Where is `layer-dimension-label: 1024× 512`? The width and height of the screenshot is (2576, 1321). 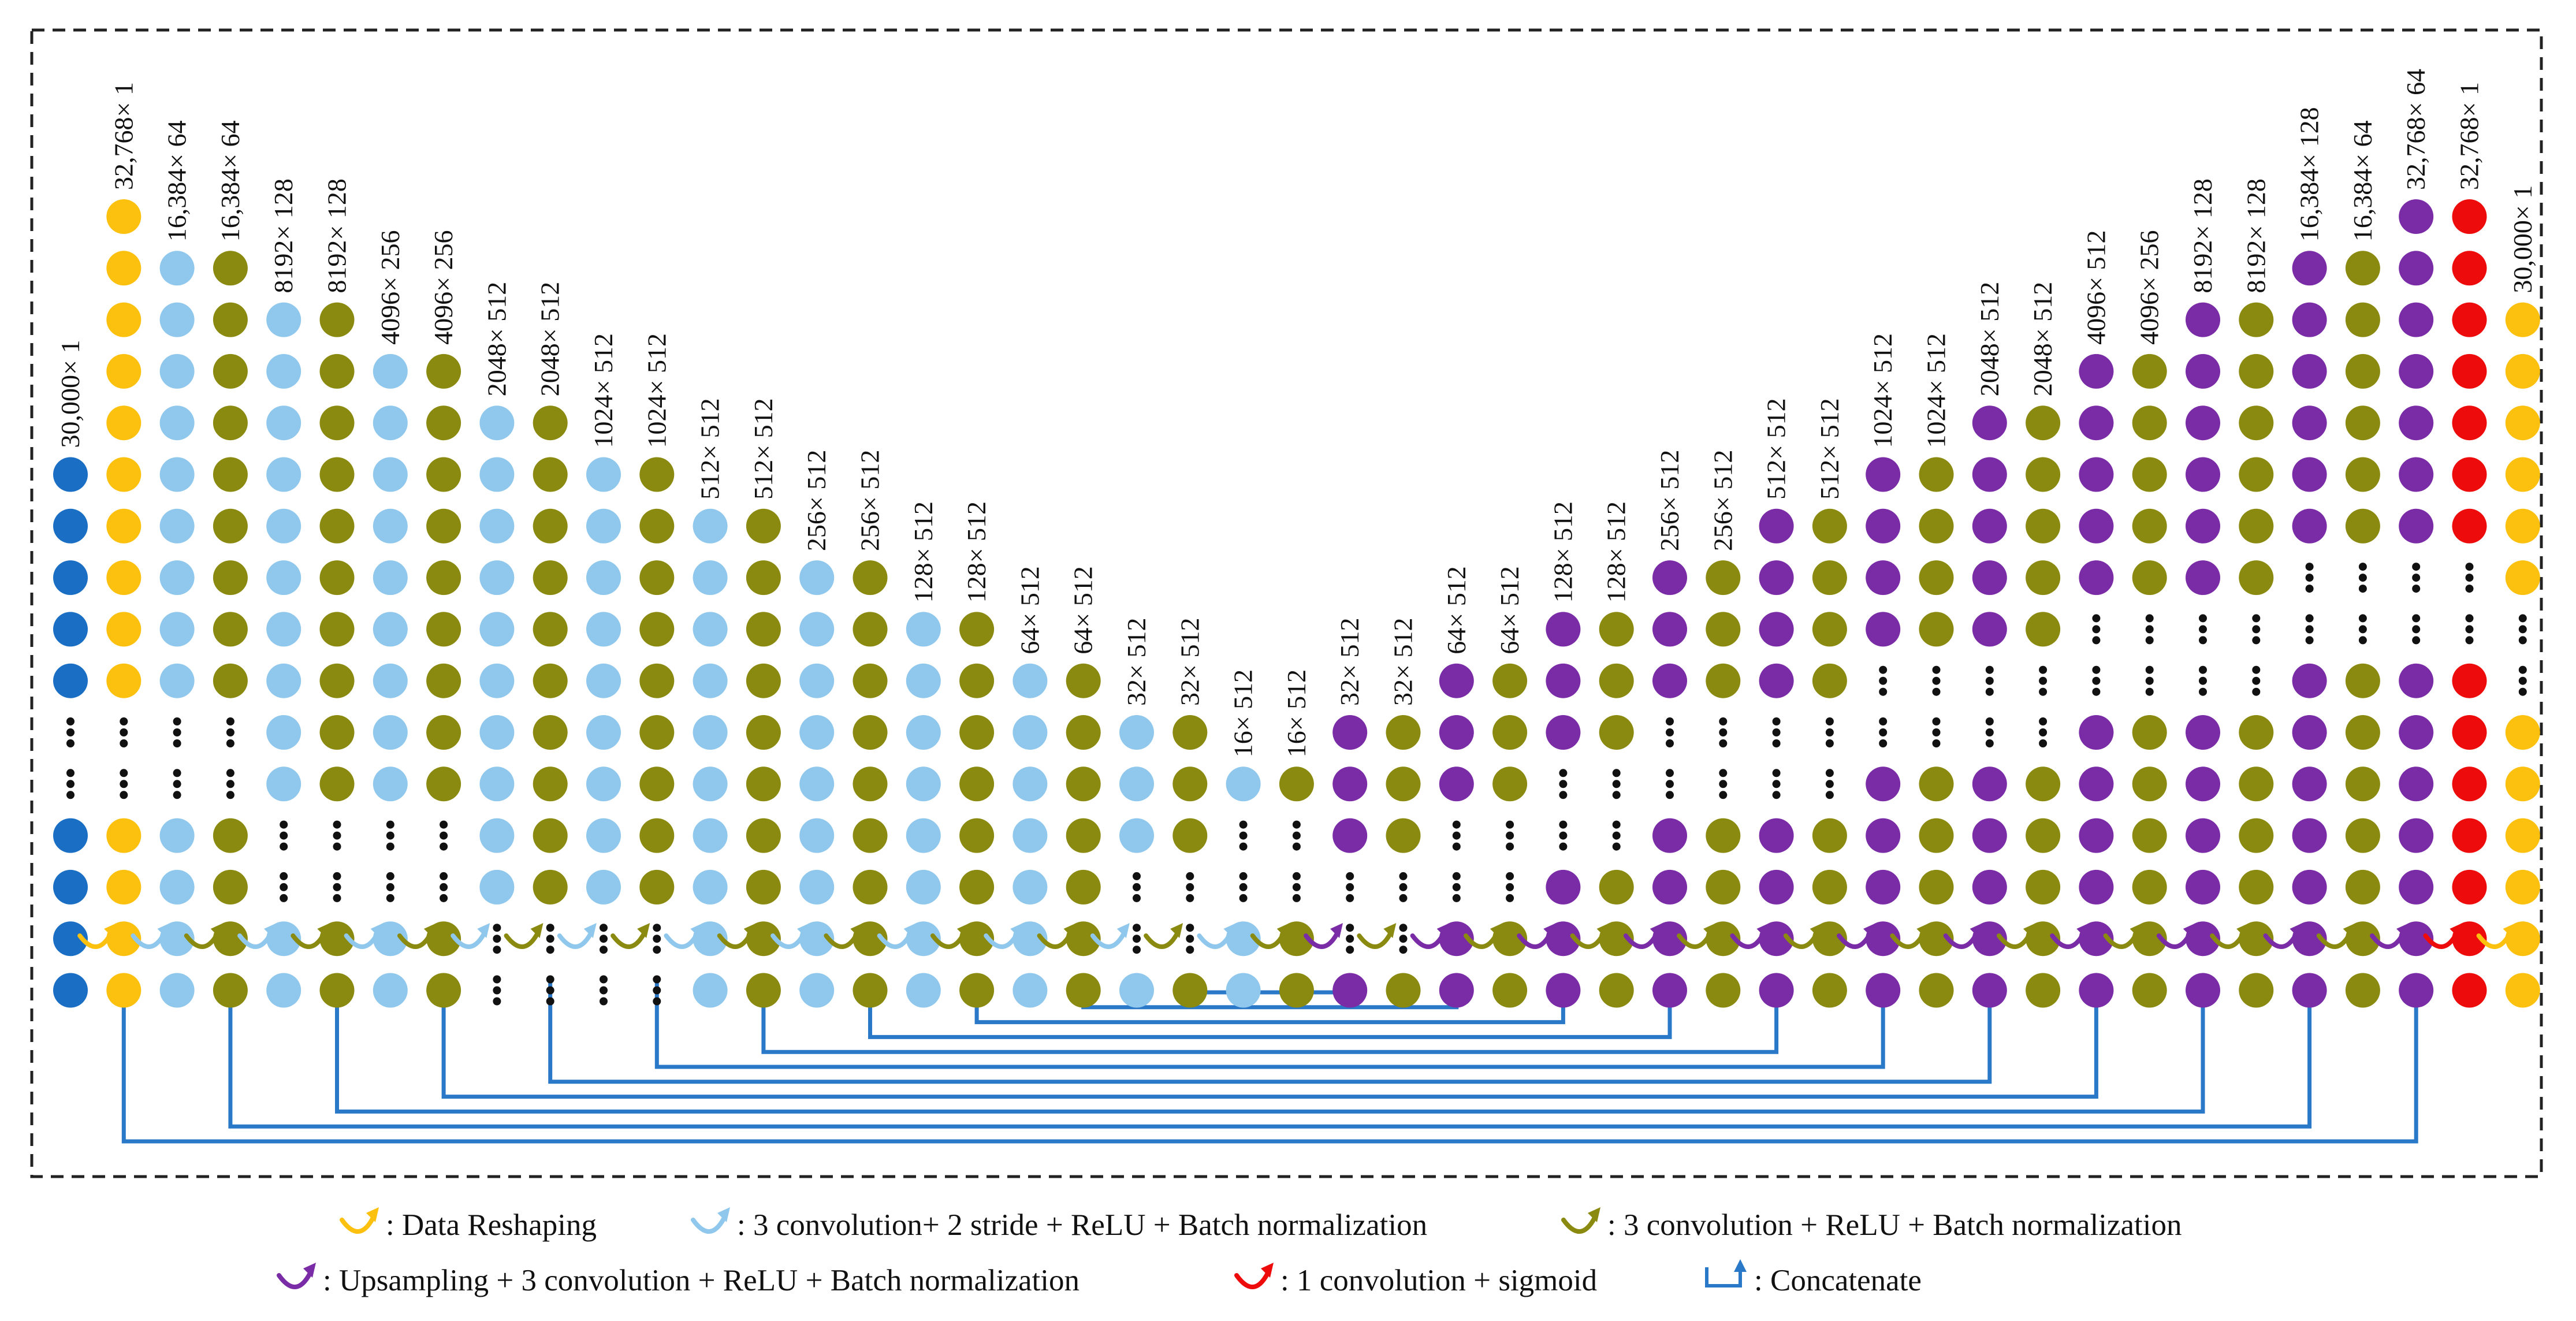 layer-dimension-label: 1024× 512 is located at coordinates (657, 391).